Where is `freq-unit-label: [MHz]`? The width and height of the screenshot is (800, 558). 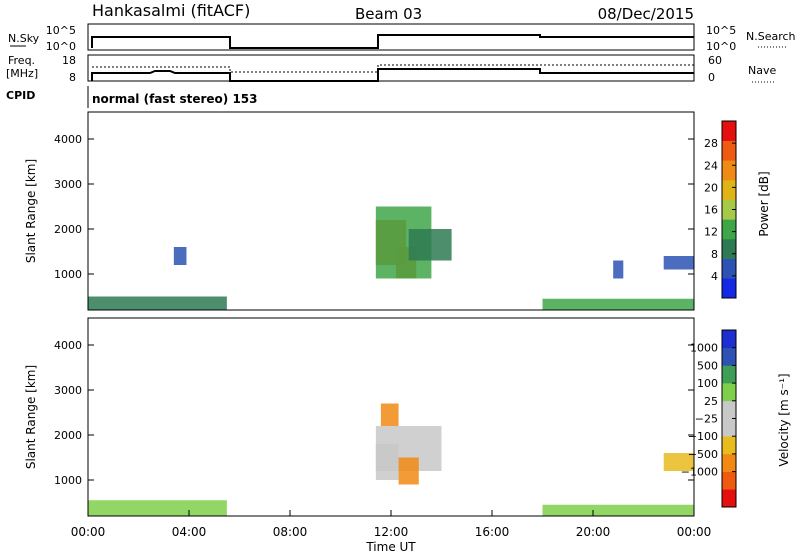
freq-unit-label: [MHz] is located at coordinates (22, 73).